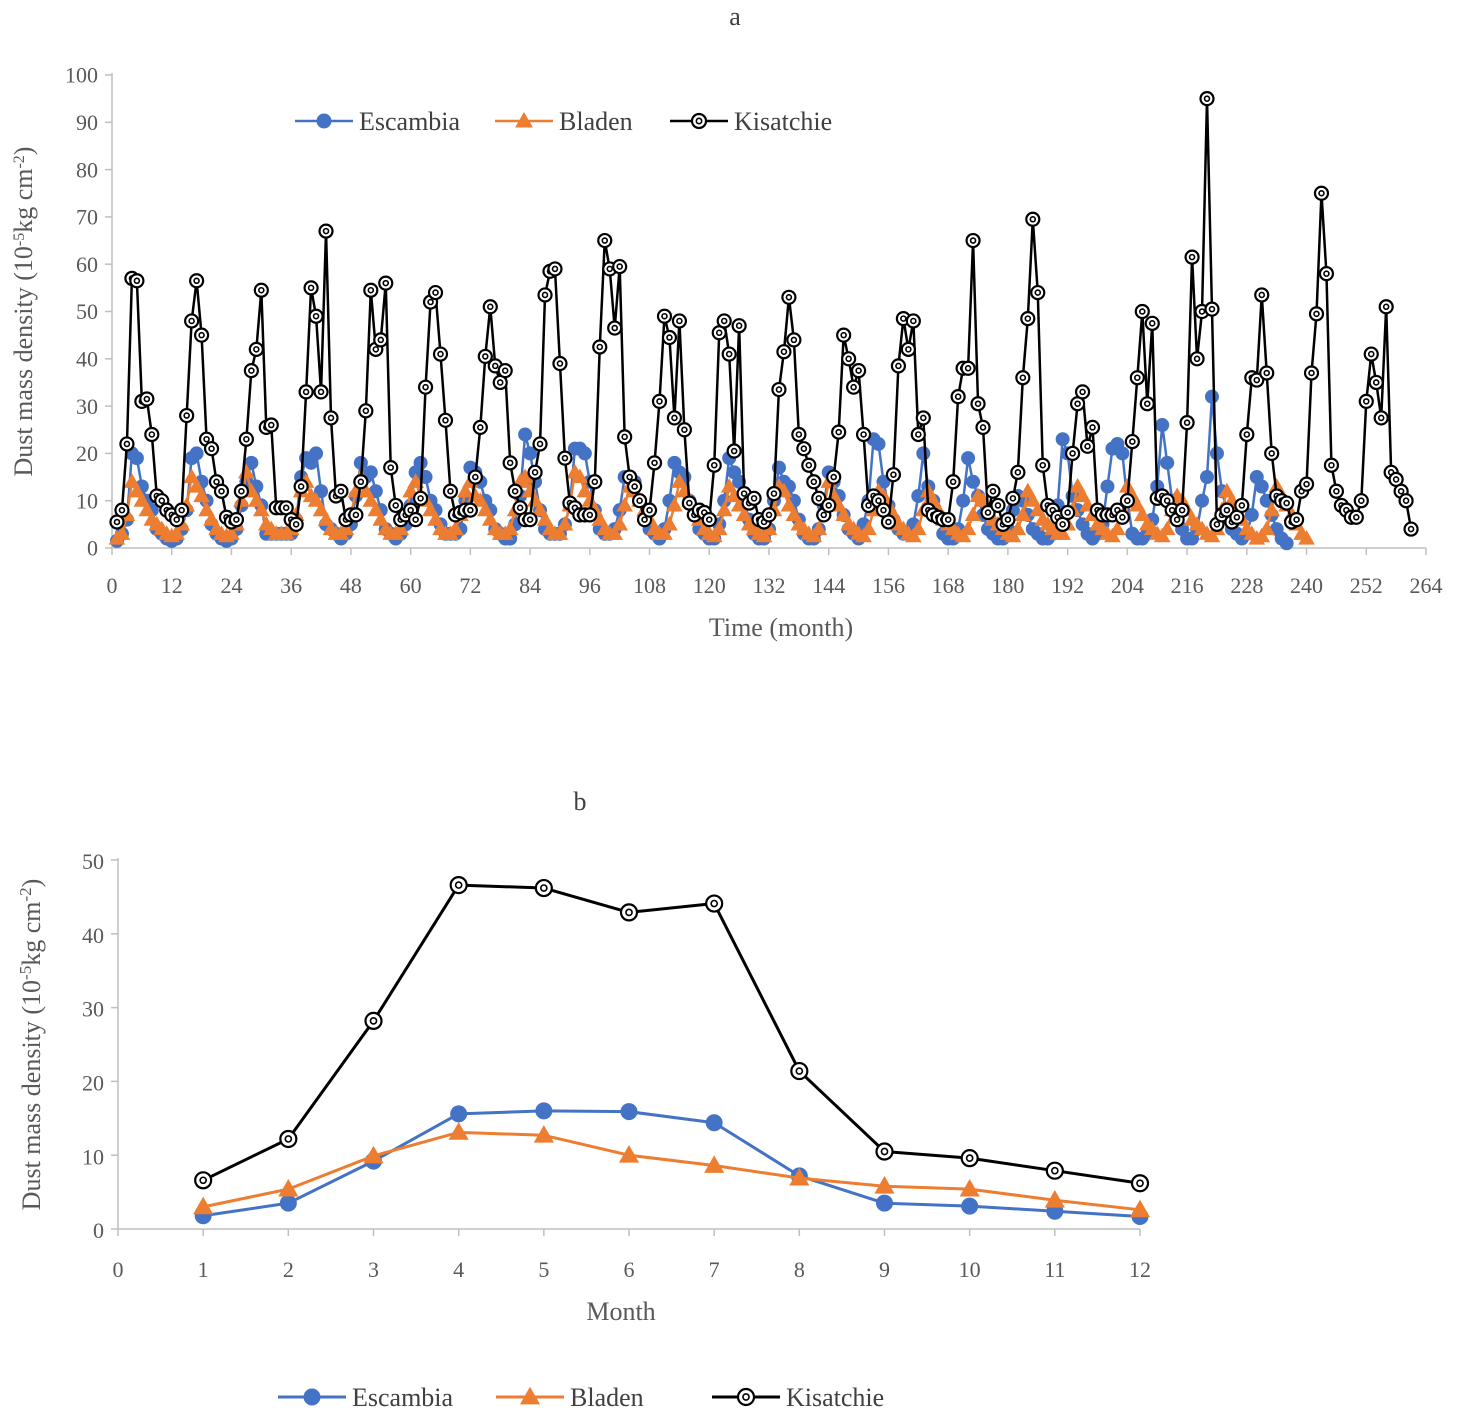 Image resolution: width=1458 pixels, height=1422 pixels. Describe the element at coordinates (799, 1269) in the screenshot. I see `chart-b-x-tick-label: 8` at that location.